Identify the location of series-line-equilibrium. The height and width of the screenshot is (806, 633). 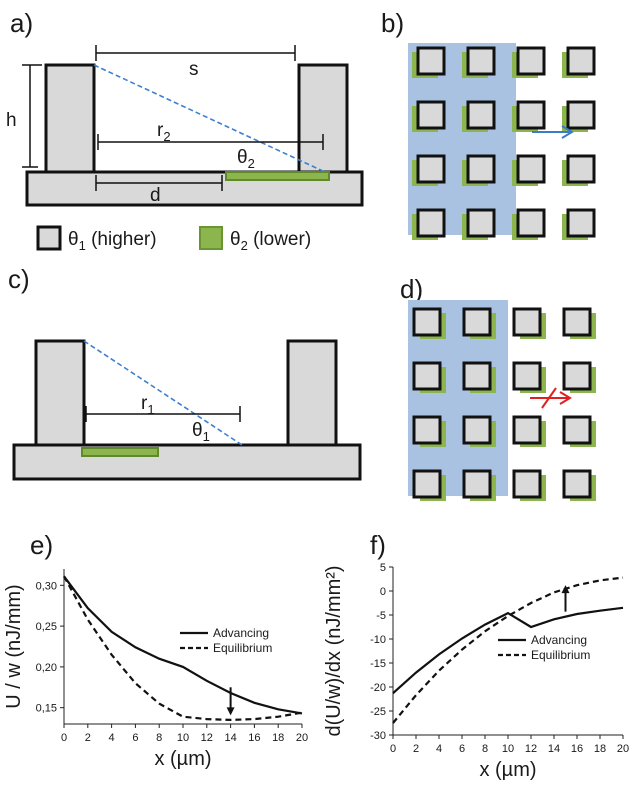
(508, 650).